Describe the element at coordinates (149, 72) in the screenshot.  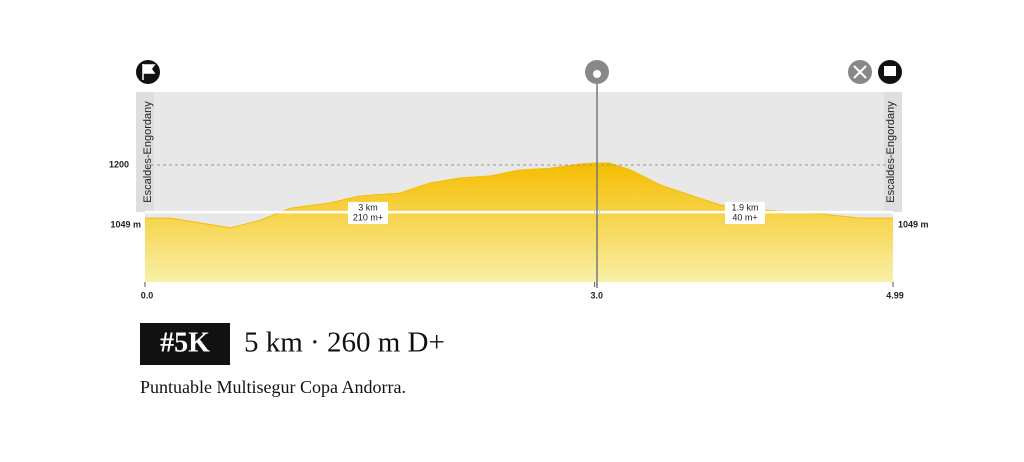
I see `flag-glyph` at that location.